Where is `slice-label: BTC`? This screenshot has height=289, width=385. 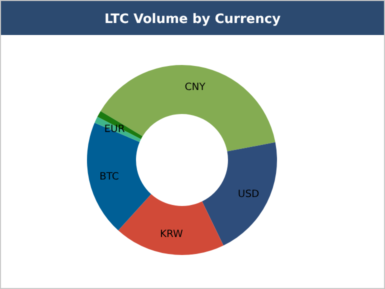
slice-label: BTC is located at coordinates (109, 176).